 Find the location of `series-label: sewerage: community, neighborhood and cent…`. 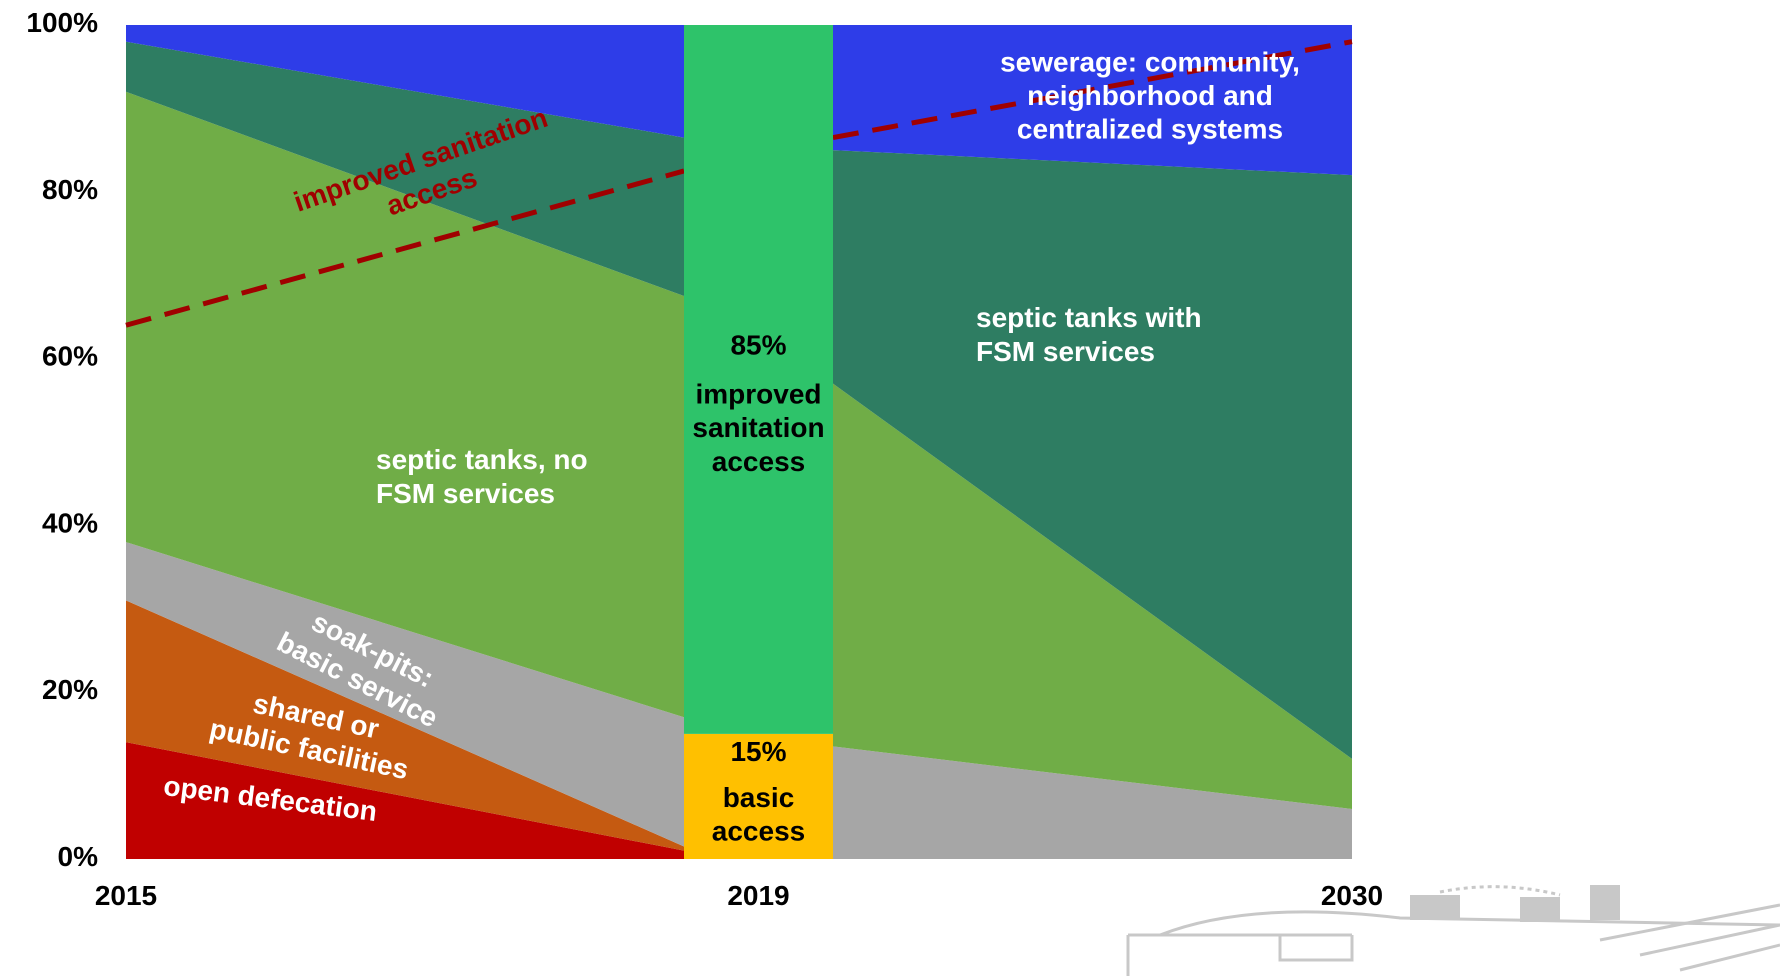

series-label: sewerage: community, neighborhood and cent… is located at coordinates (1150, 96).